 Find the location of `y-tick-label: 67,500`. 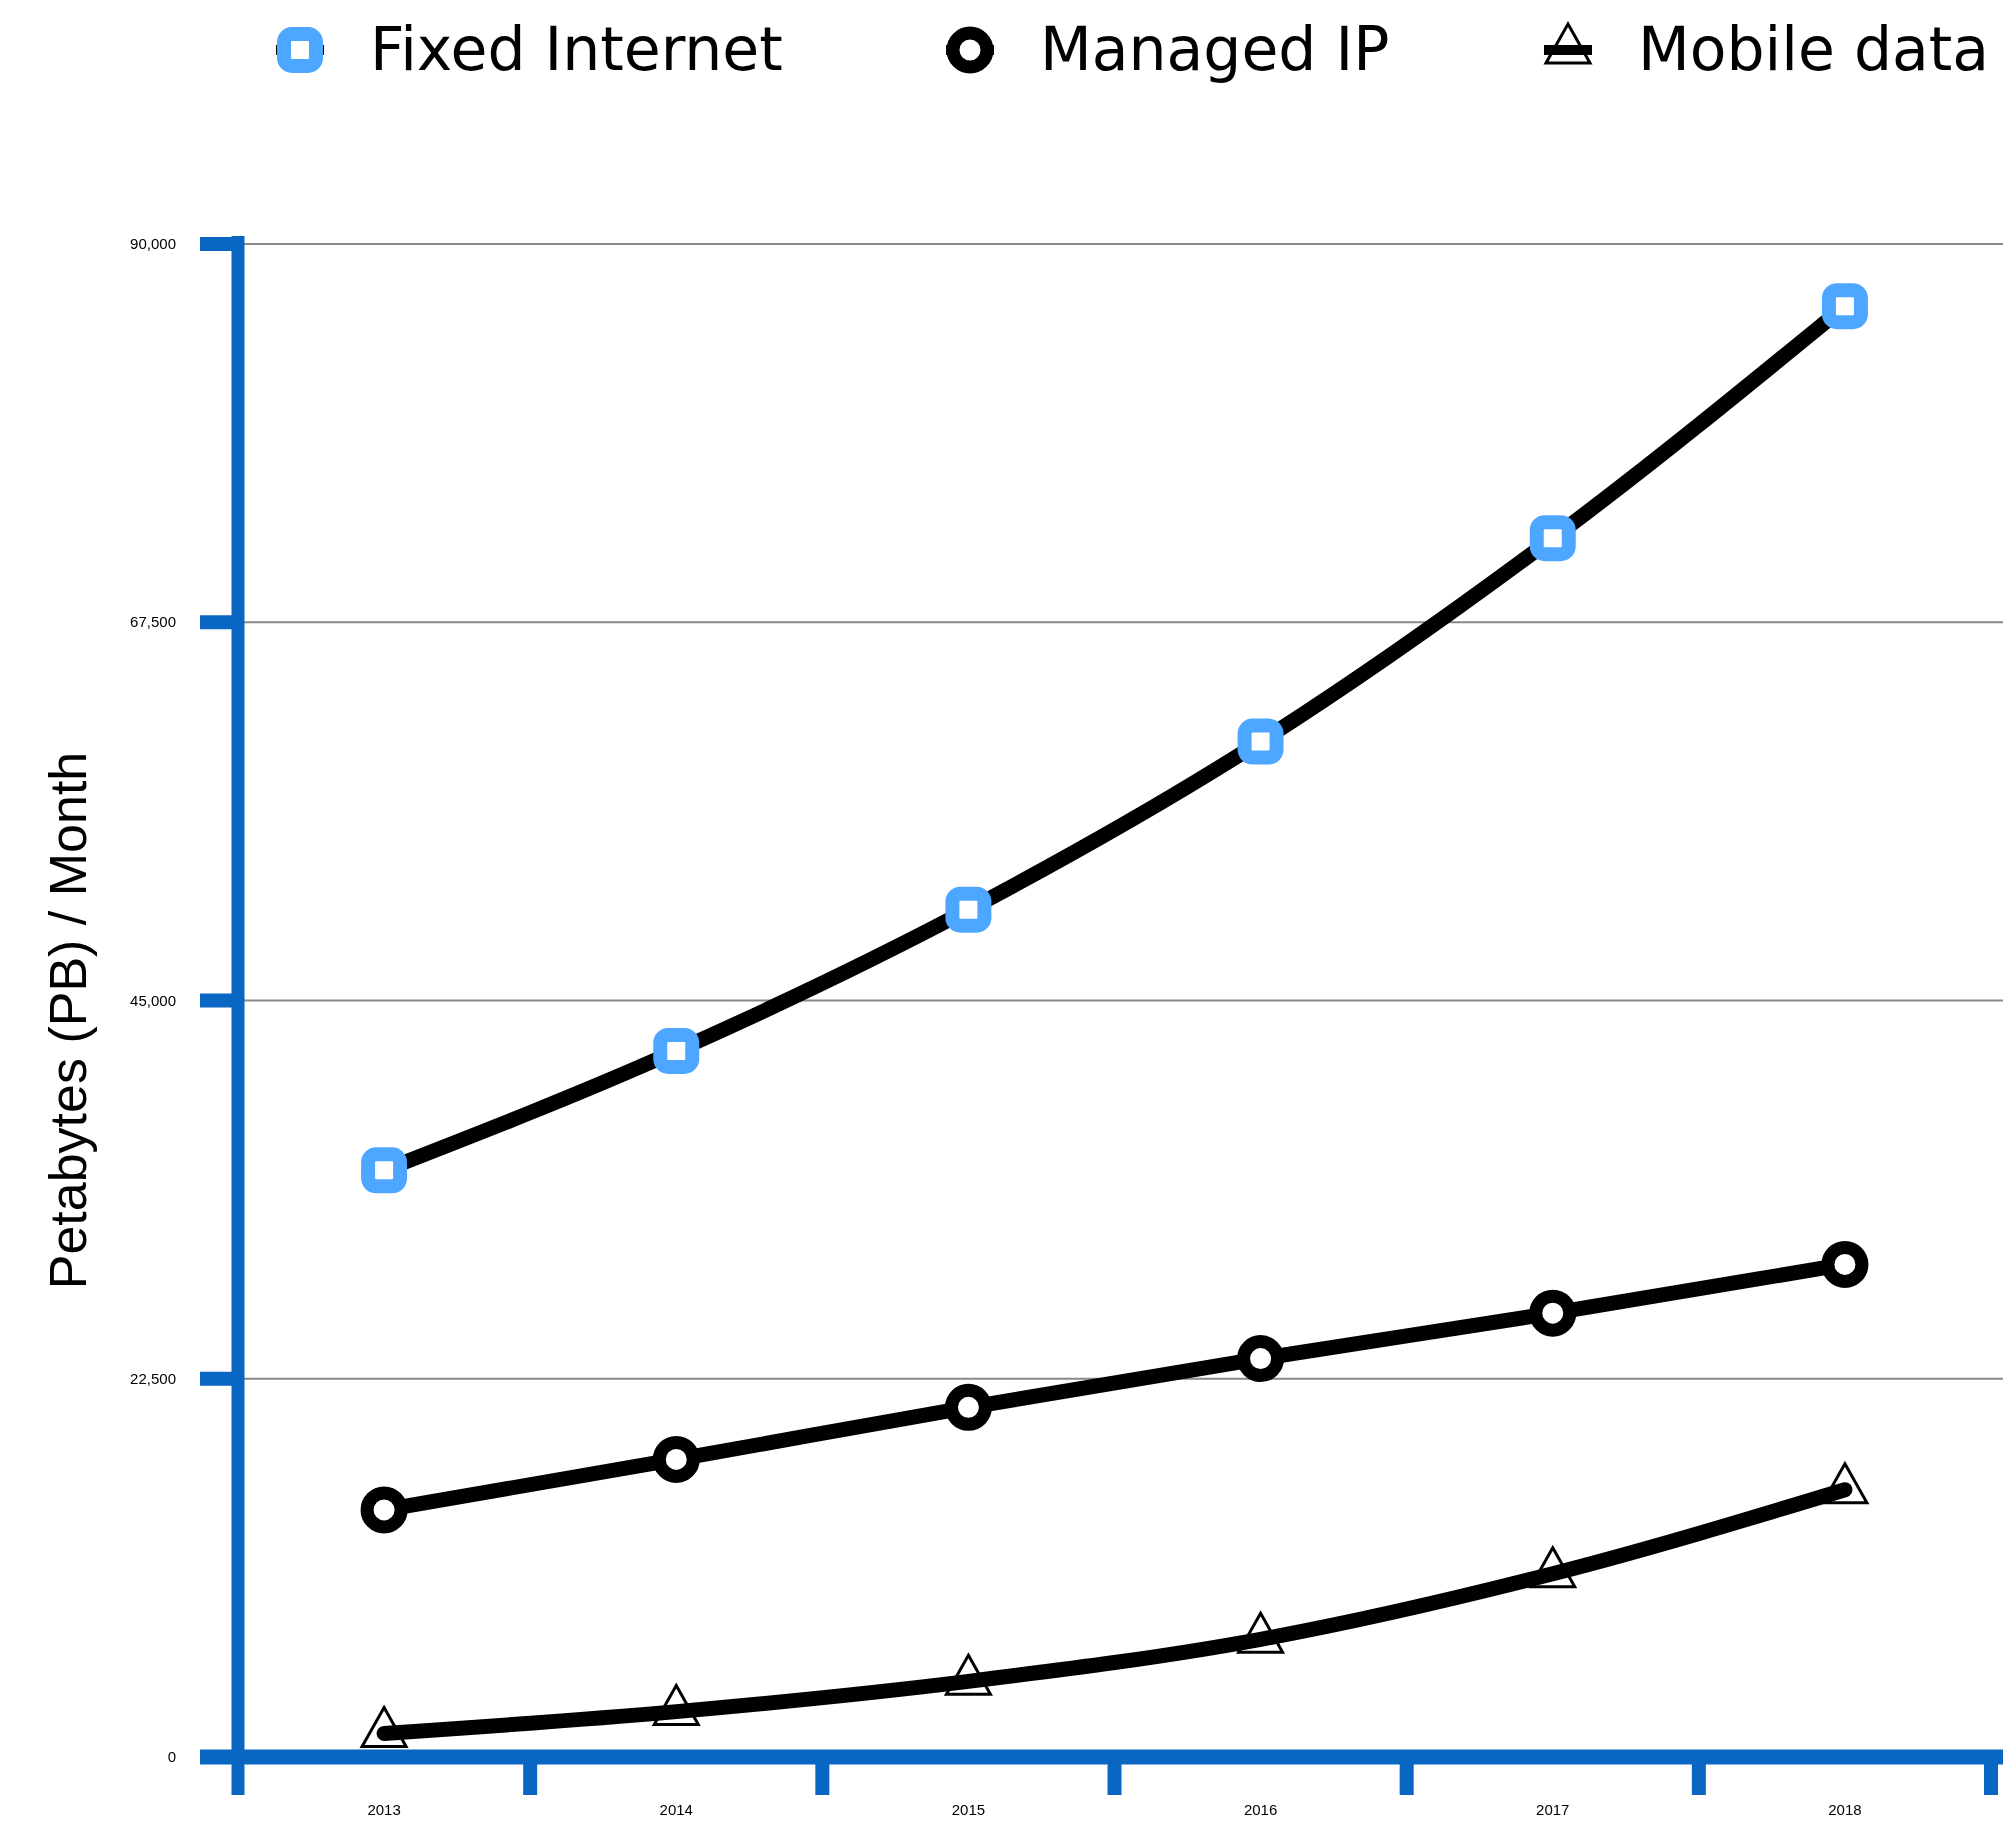

y-tick-label: 67,500 is located at coordinates (153, 622).